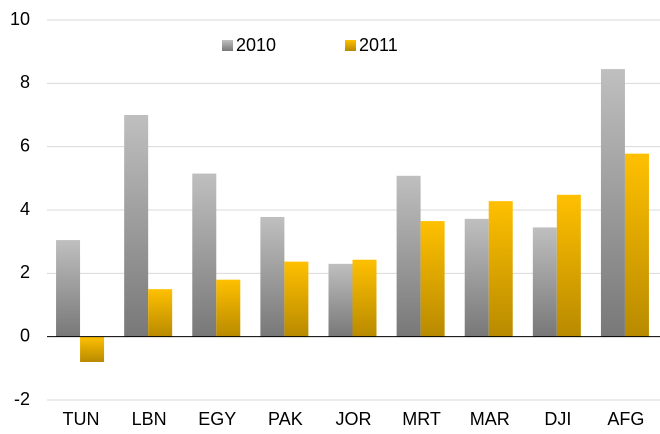 The width and height of the screenshot is (660, 434). What do you see at coordinates (490, 419) in the screenshot?
I see `x-tick-label: MAR` at bounding box center [490, 419].